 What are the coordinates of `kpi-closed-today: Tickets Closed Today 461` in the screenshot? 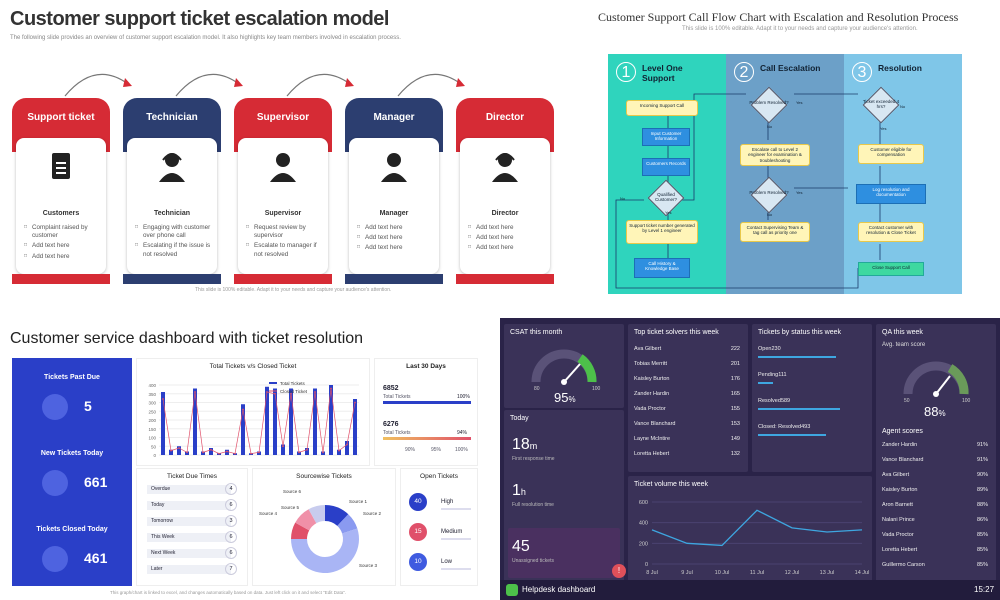 It's located at (72, 549).